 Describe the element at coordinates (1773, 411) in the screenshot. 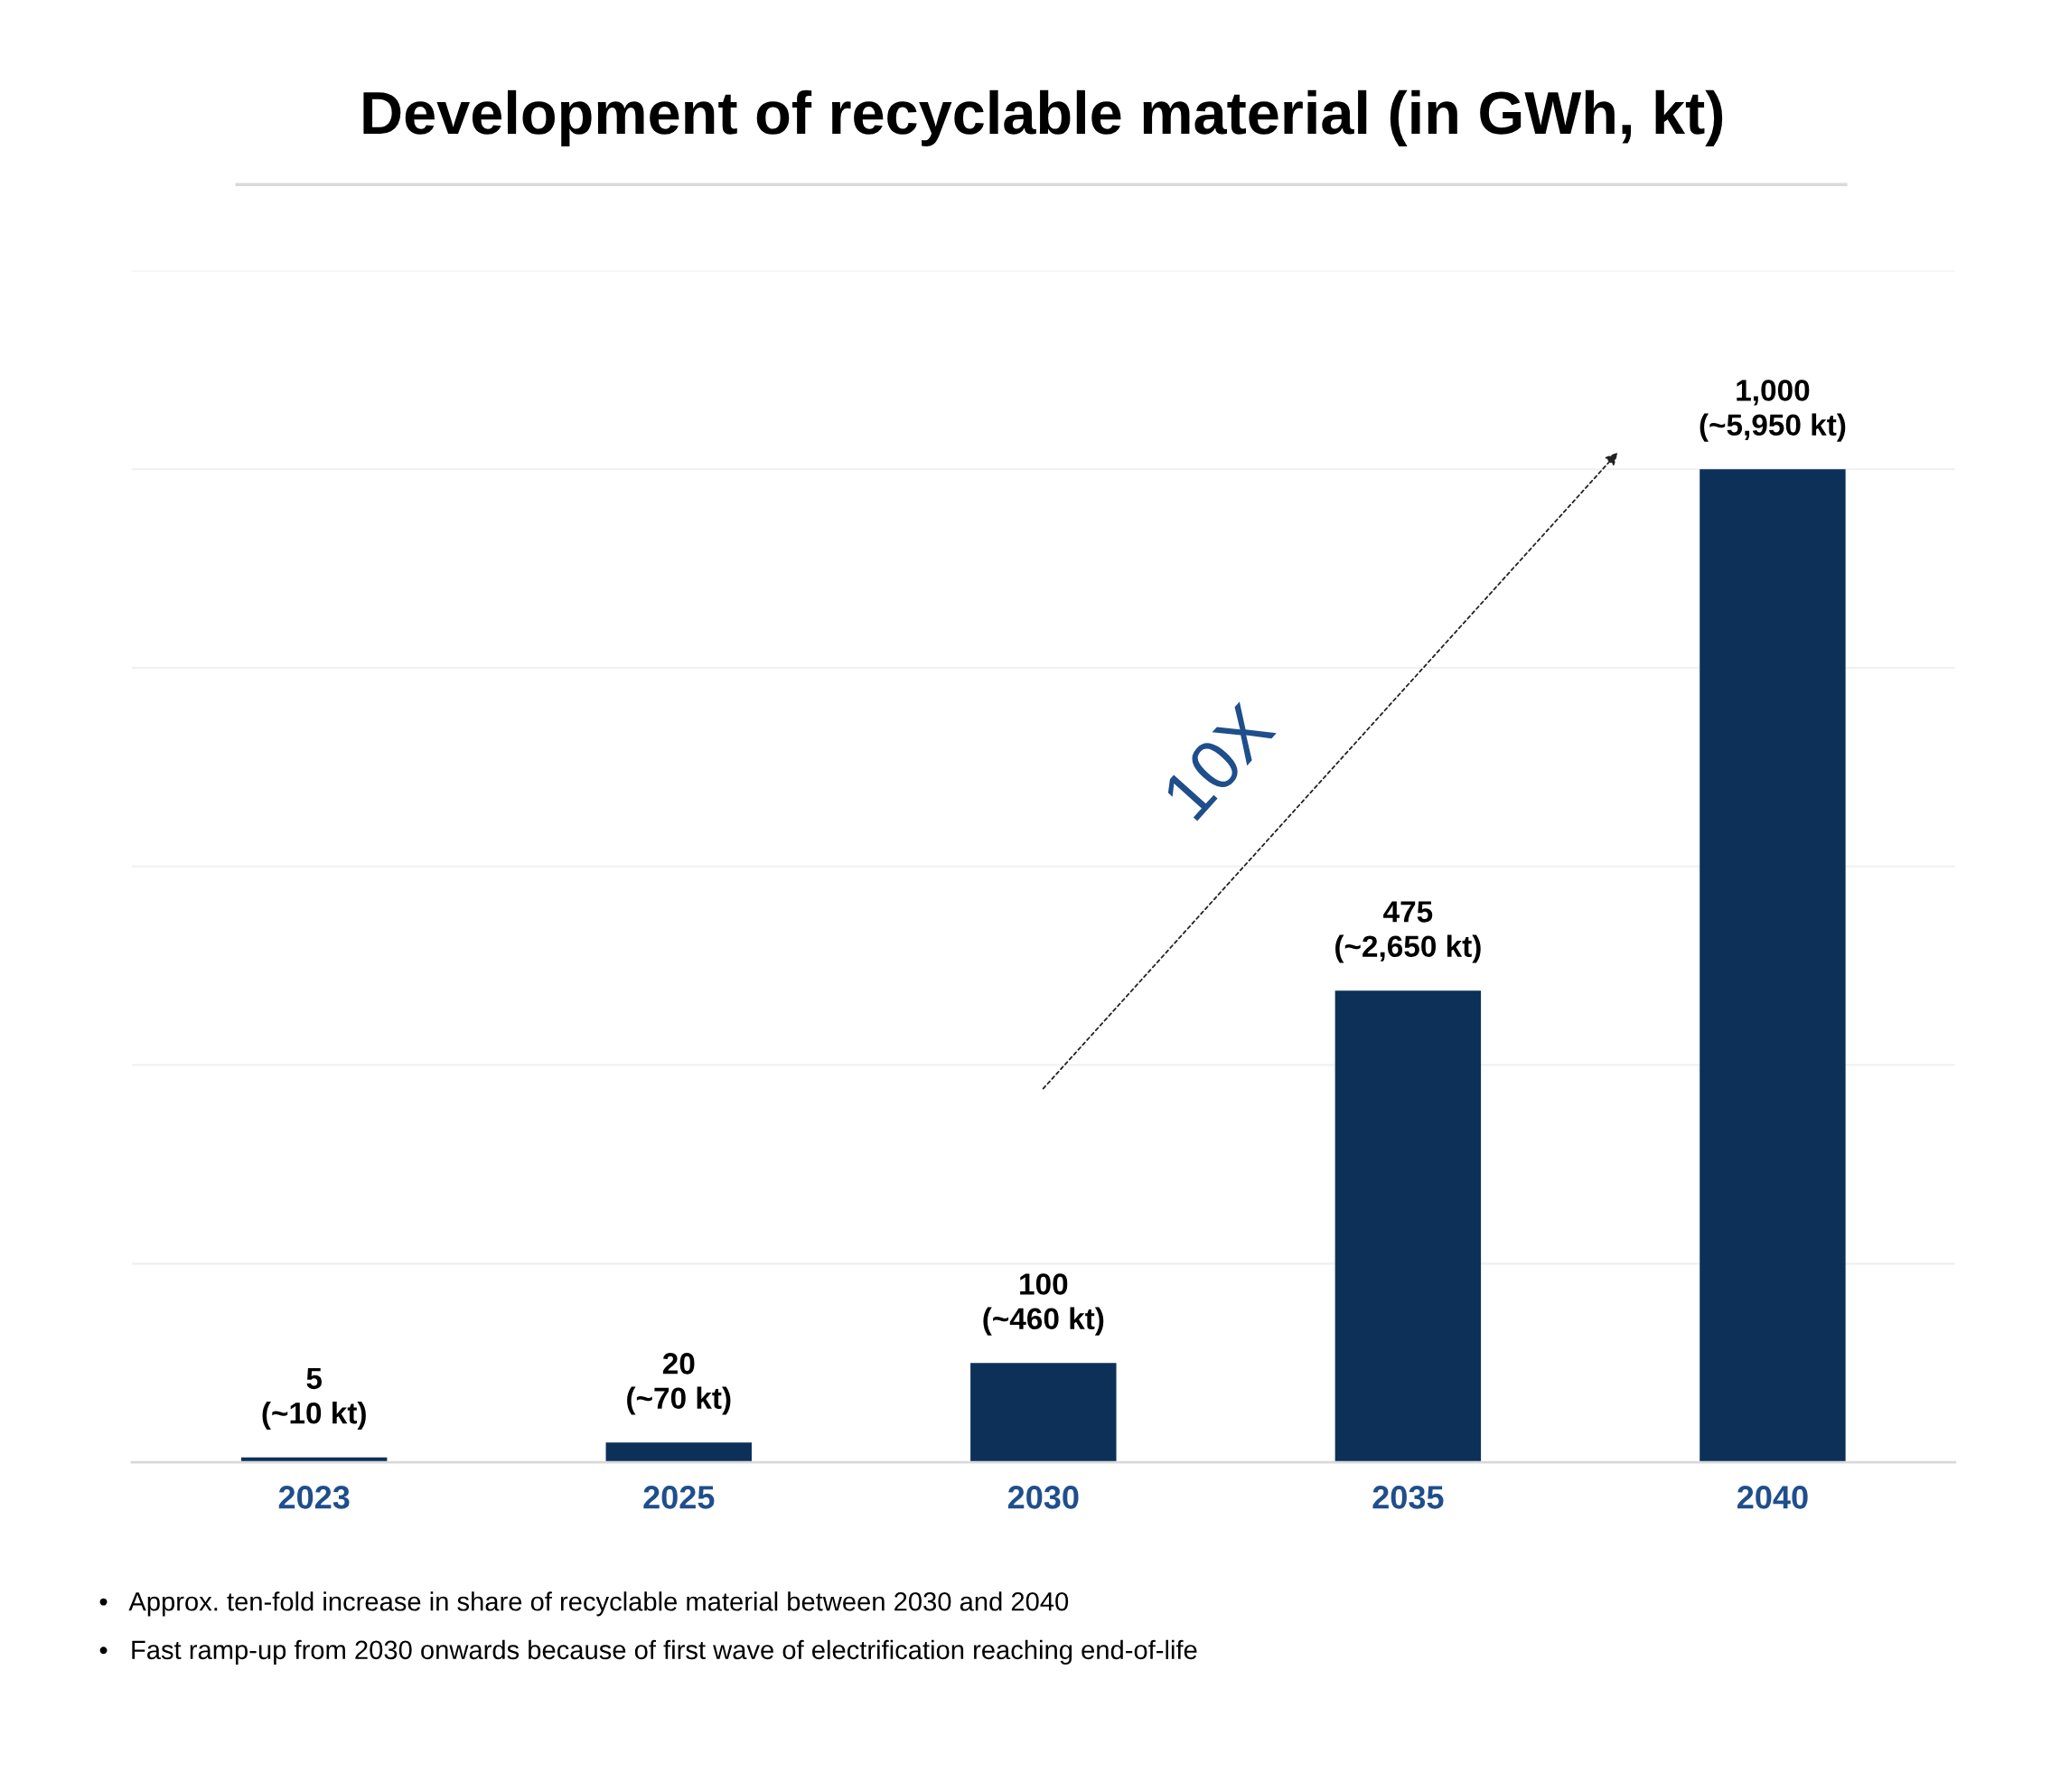

I see `data-label: 1,000 (~5,950 kt)` at that location.